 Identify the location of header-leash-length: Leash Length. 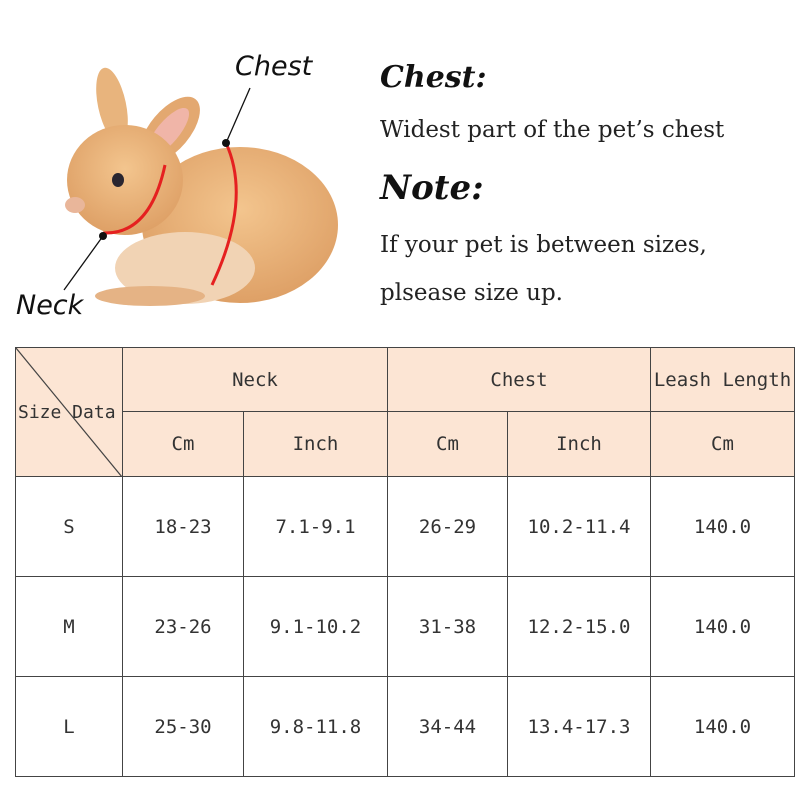
(722, 379).